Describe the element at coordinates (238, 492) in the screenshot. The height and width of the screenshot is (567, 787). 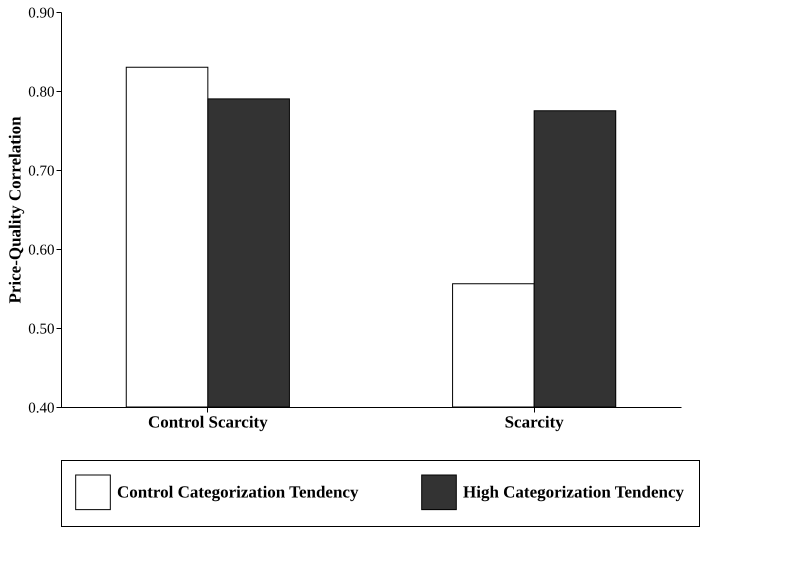
I see `legend-label: Control Categorization Tendency` at that location.